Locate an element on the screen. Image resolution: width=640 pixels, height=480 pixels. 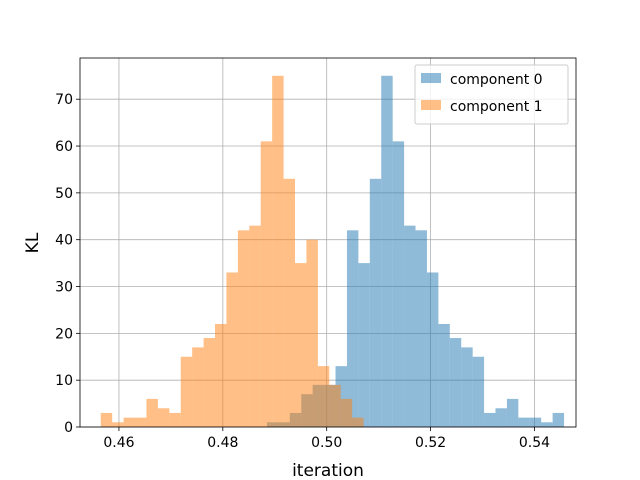
x-tick-label: 0.48 is located at coordinates (222, 443).